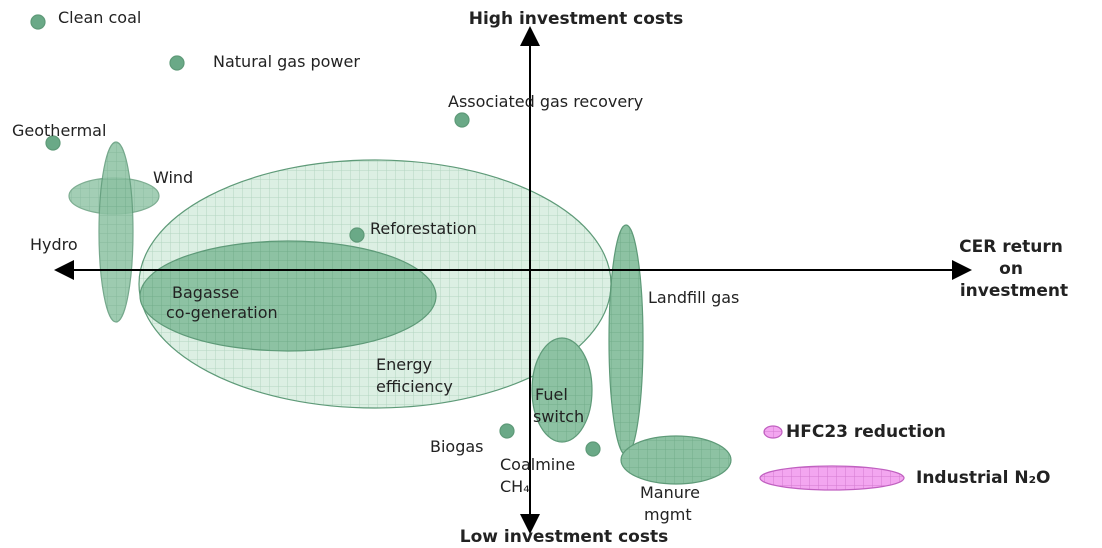  Describe the element at coordinates (558, 405) in the screenshot. I see `node-label: Fuel switch` at that location.